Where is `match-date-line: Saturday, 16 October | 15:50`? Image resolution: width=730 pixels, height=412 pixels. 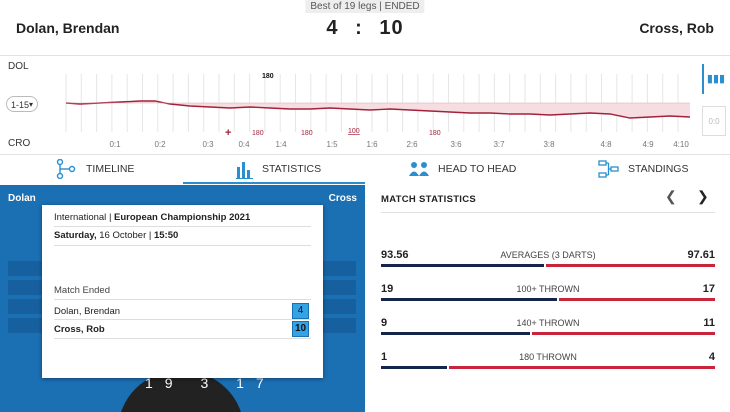 match-date-line: Saturday, 16 October | 15:50 is located at coordinates (116, 235).